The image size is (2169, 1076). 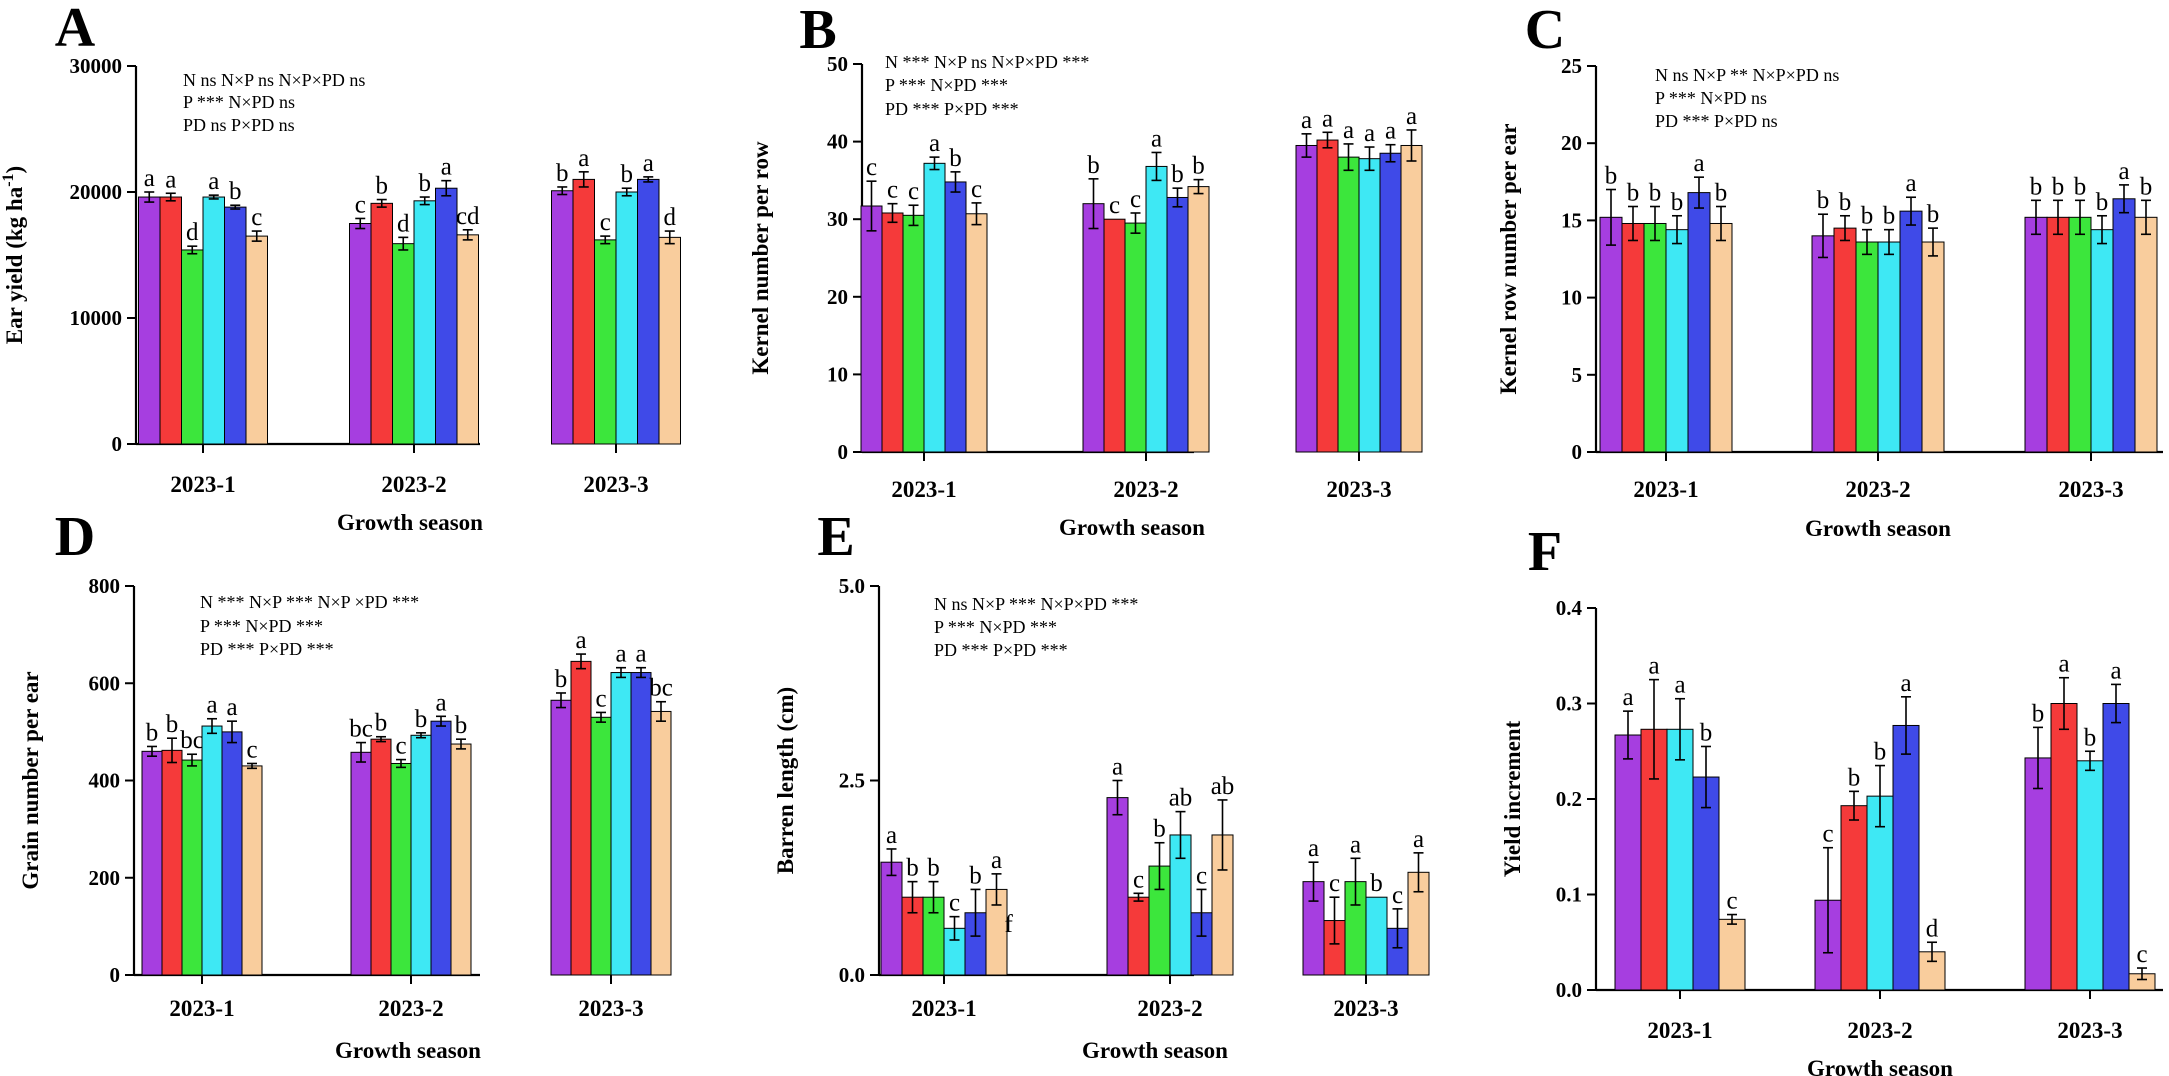 I want to click on y-axis-title-superscript: -1, so click(x=8, y=179).